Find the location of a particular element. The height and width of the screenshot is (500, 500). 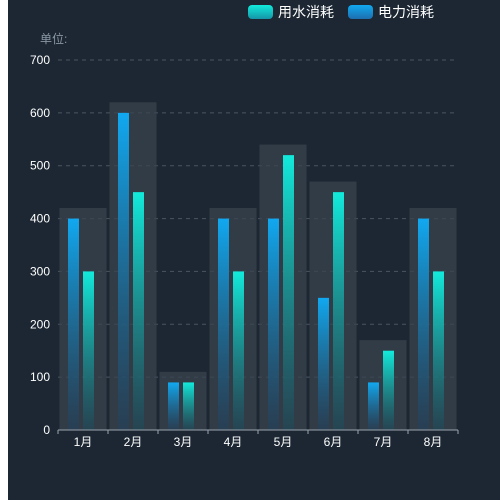

legend-item-power: 电力消耗 is located at coordinates (391, 12).